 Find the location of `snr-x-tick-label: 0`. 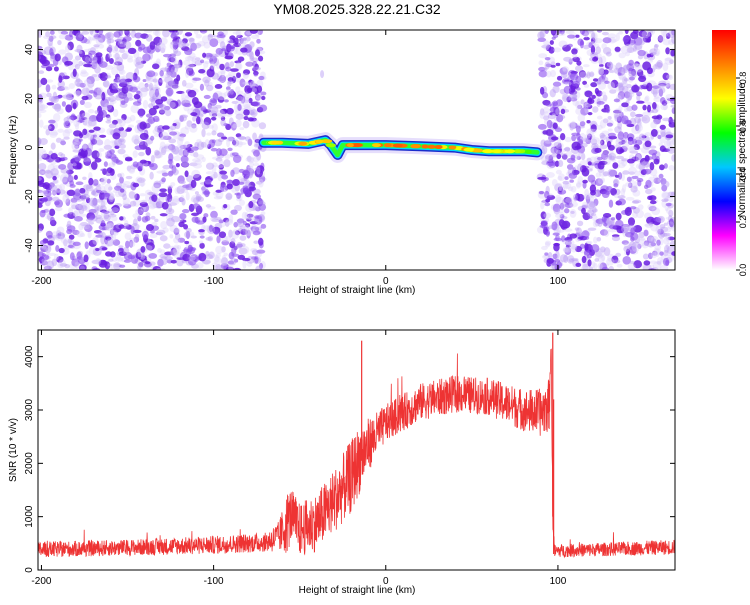

snr-x-tick-label: 0 is located at coordinates (386, 581).